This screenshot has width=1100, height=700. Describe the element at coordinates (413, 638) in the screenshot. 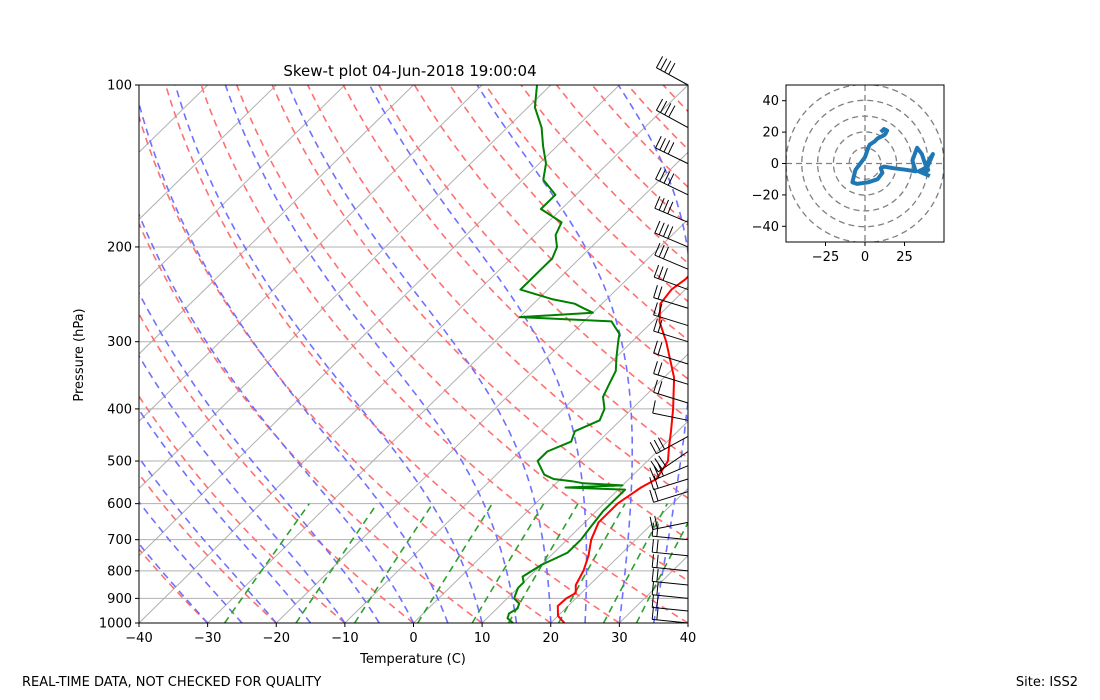

I see `x-tick-label: 0` at that location.